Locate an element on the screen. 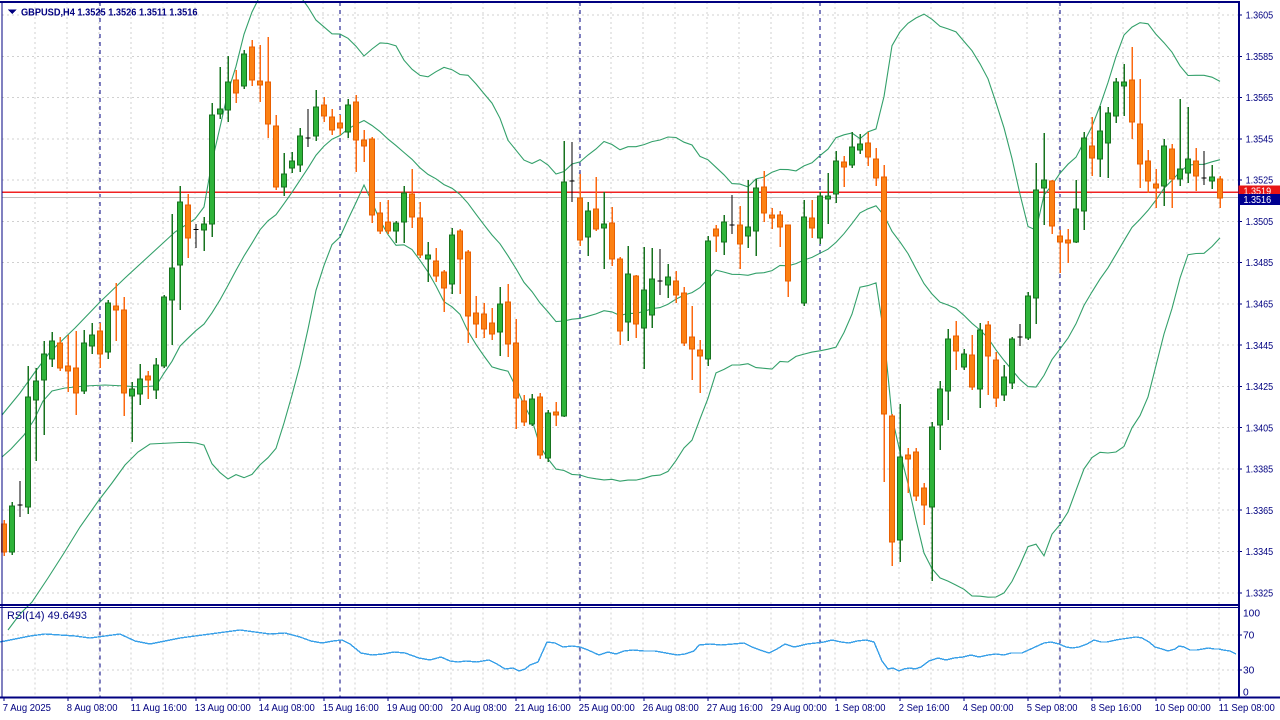 The width and height of the screenshot is (1280, 720). svg-text: 1.3465 is located at coordinates (1260, 305).